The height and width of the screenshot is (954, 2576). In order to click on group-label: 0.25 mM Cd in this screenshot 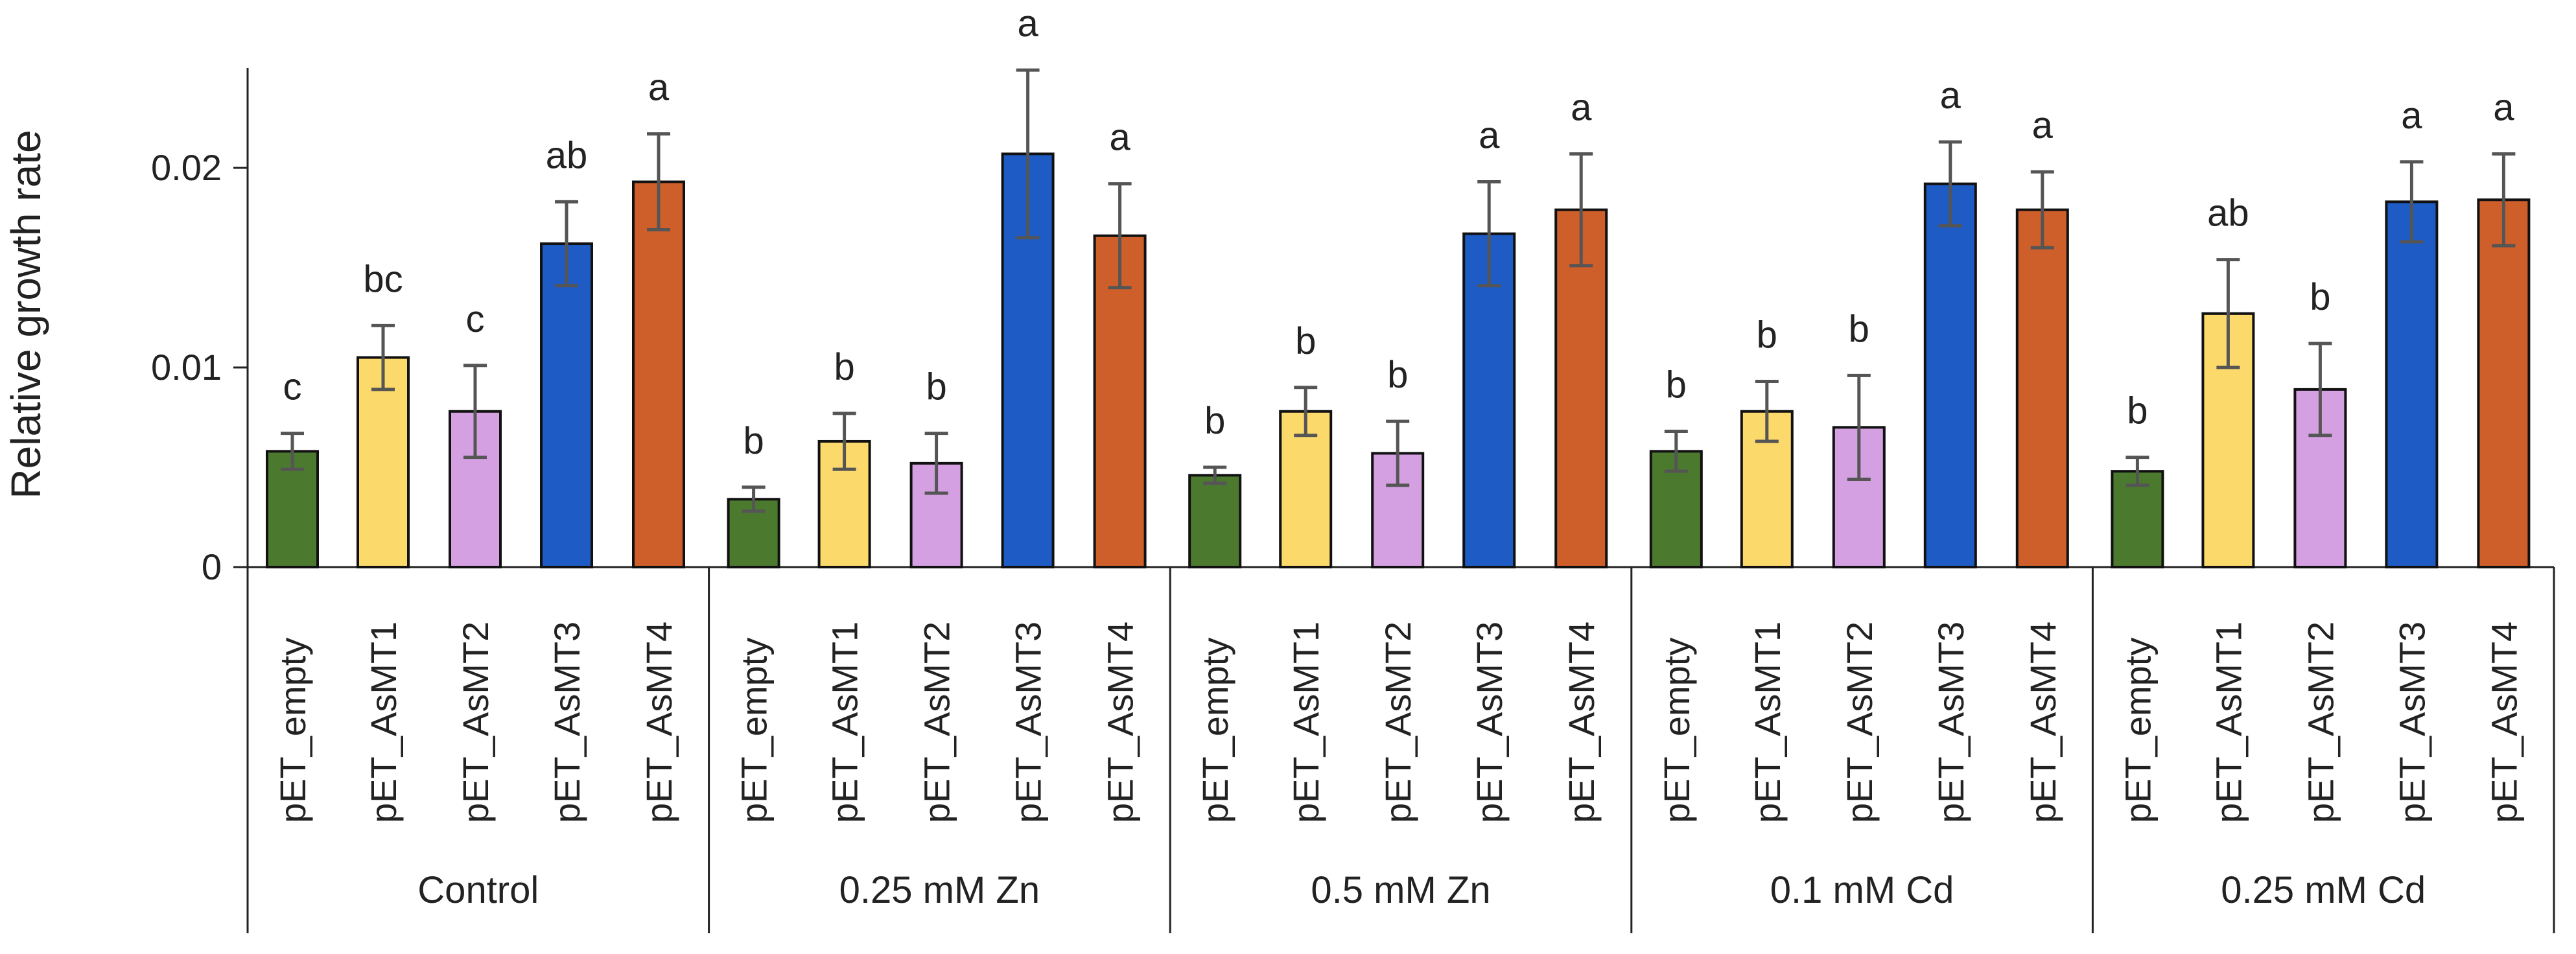, I will do `click(2323, 890)`.